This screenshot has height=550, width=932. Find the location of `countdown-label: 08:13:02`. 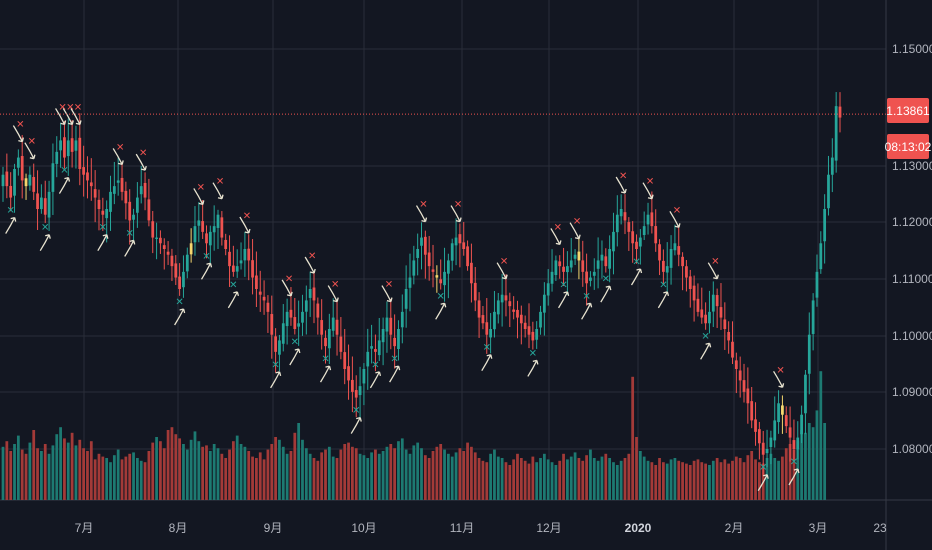

countdown-label: 08:13:02 is located at coordinates (908, 147).